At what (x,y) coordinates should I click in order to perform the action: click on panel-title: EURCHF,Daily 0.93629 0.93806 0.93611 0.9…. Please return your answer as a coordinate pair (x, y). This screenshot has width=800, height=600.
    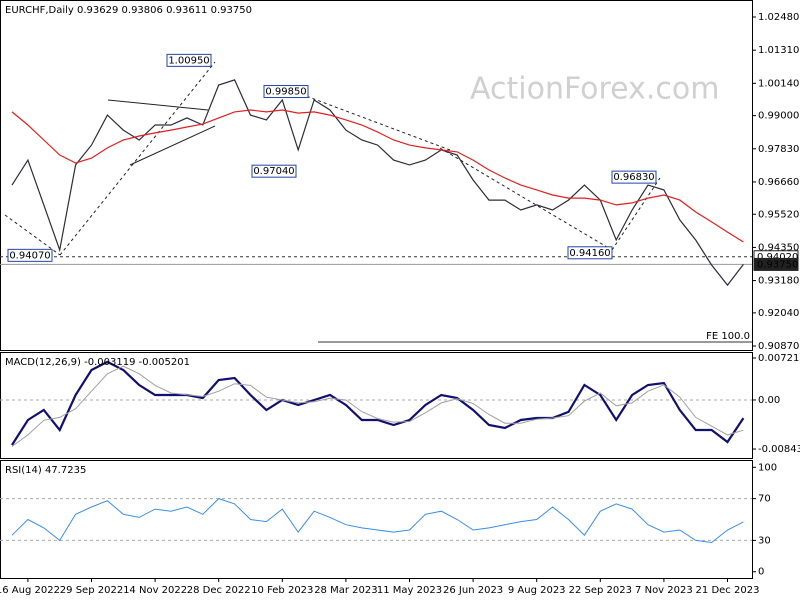
    Looking at the image, I should click on (128, 10).